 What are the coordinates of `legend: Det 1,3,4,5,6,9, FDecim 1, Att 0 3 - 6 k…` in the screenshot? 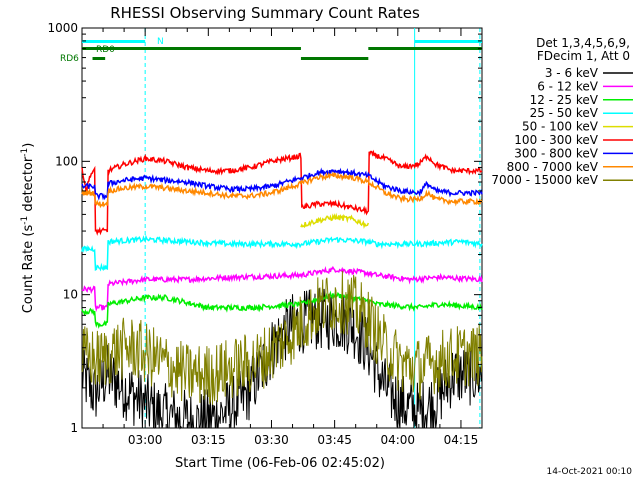 It's located at (562, 111).